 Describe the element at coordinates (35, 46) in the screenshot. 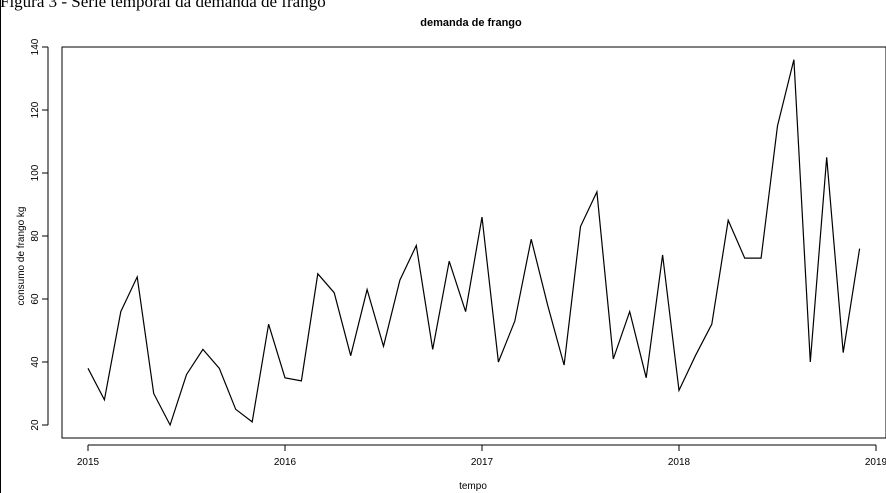

I see `y-tick-label: 140` at that location.